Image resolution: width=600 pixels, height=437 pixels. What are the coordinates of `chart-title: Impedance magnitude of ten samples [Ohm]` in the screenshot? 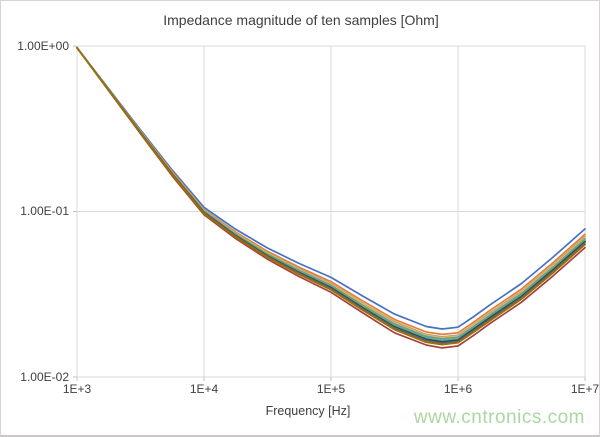 It's located at (301, 20).